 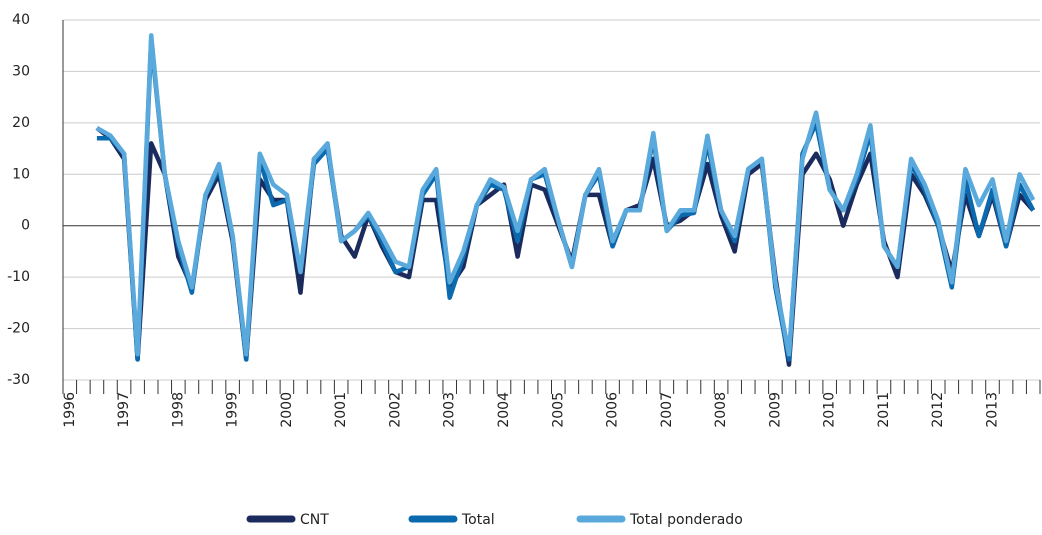 What do you see at coordinates (233, 410) in the screenshot?
I see `x-tick-label: 1999` at bounding box center [233, 410].